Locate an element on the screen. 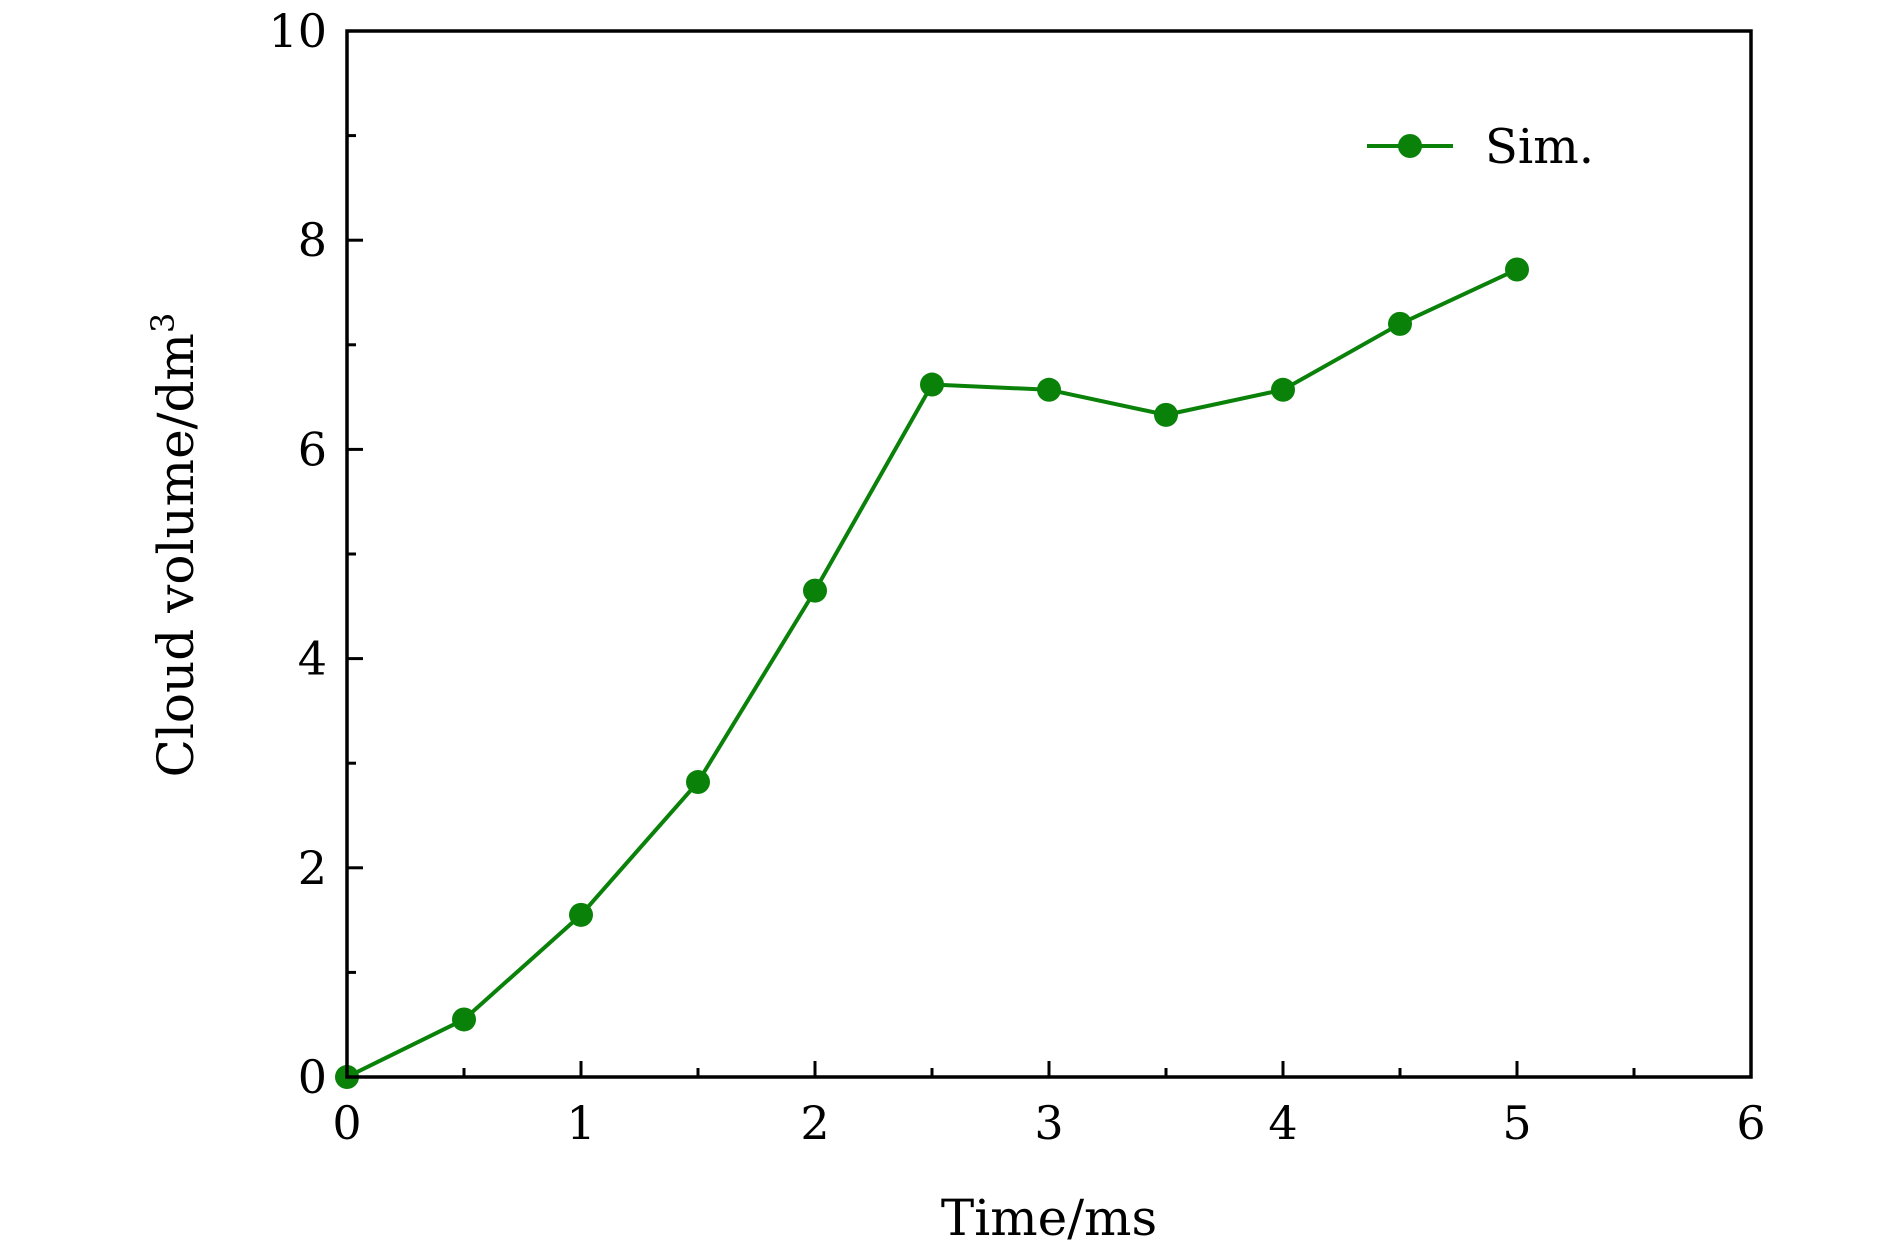 The image size is (1890, 1252). y-axis-title-superscript: 3 is located at coordinates (163, 323).